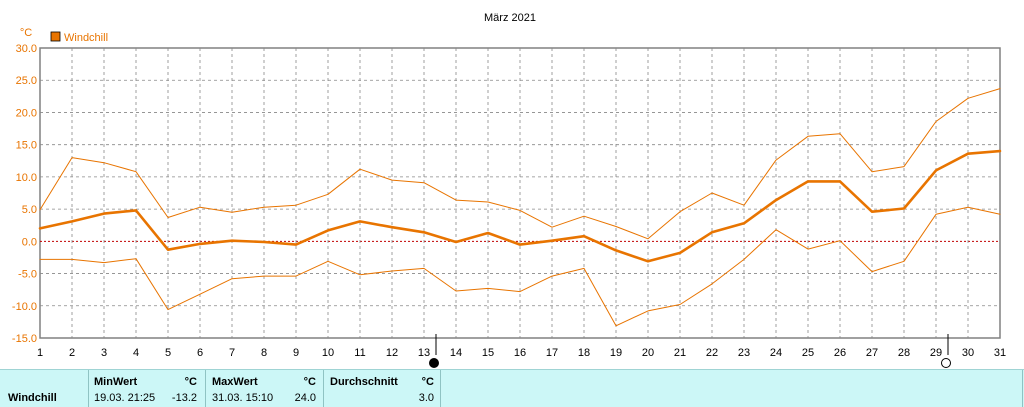  What do you see at coordinates (872, 353) in the screenshot?
I see `x-tick-label: 27` at bounding box center [872, 353].